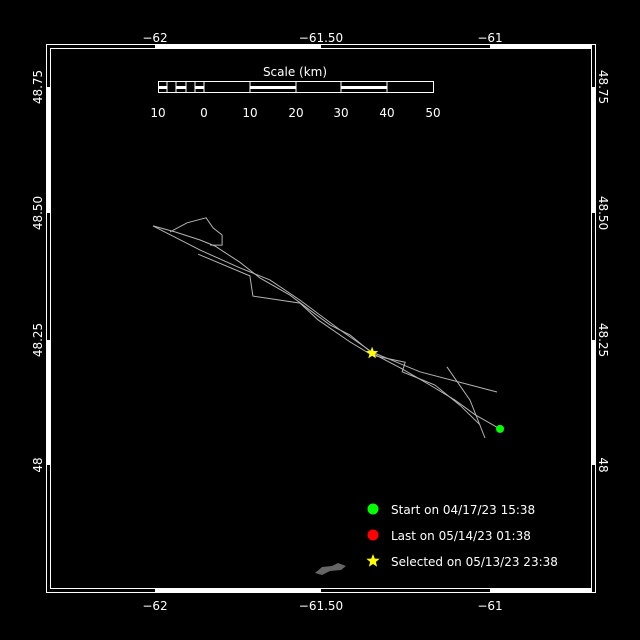 The height and width of the screenshot is (640, 640). Describe the element at coordinates (295, 72) in the screenshot. I see `scale-title: Scale (km)` at that location.